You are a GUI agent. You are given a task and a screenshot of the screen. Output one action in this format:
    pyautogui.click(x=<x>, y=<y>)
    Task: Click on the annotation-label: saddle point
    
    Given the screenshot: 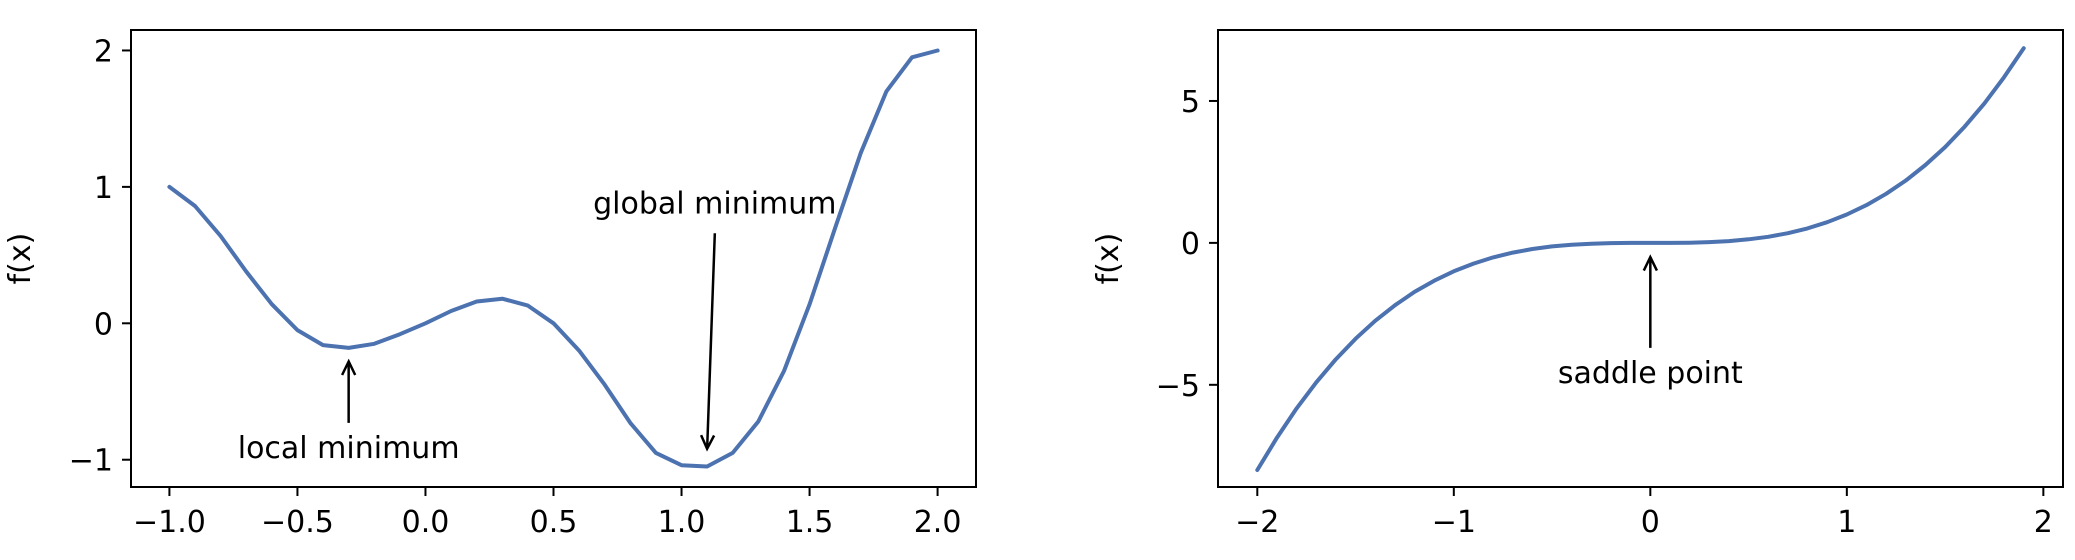 What is the action you would take?
    pyautogui.click(x=1650, y=373)
    